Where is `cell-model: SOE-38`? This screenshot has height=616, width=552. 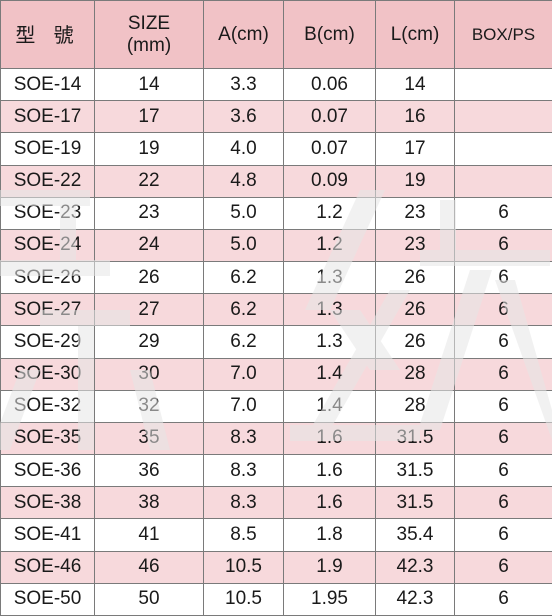 cell-model: SOE-38 is located at coordinates (47, 503).